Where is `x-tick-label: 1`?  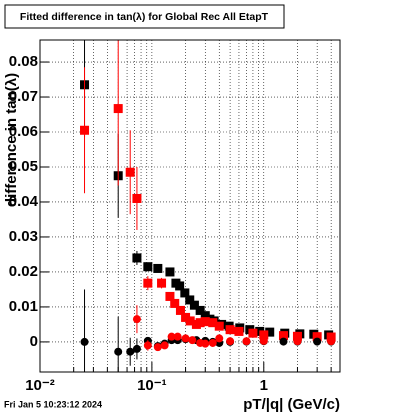
x-tick-label: 1 is located at coordinates (264, 385).